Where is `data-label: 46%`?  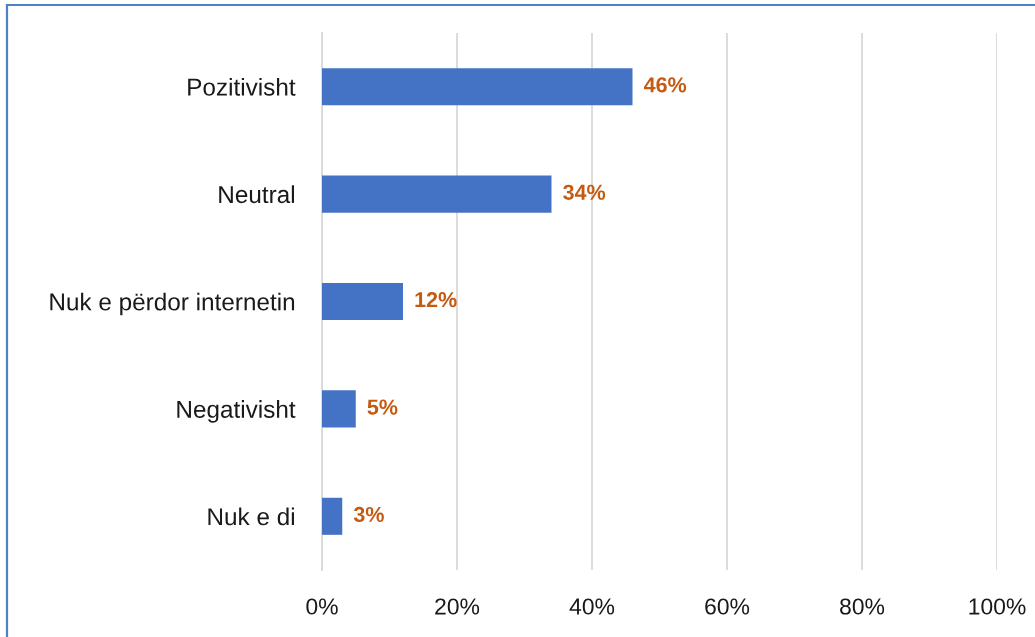
data-label: 46% is located at coordinates (665, 85).